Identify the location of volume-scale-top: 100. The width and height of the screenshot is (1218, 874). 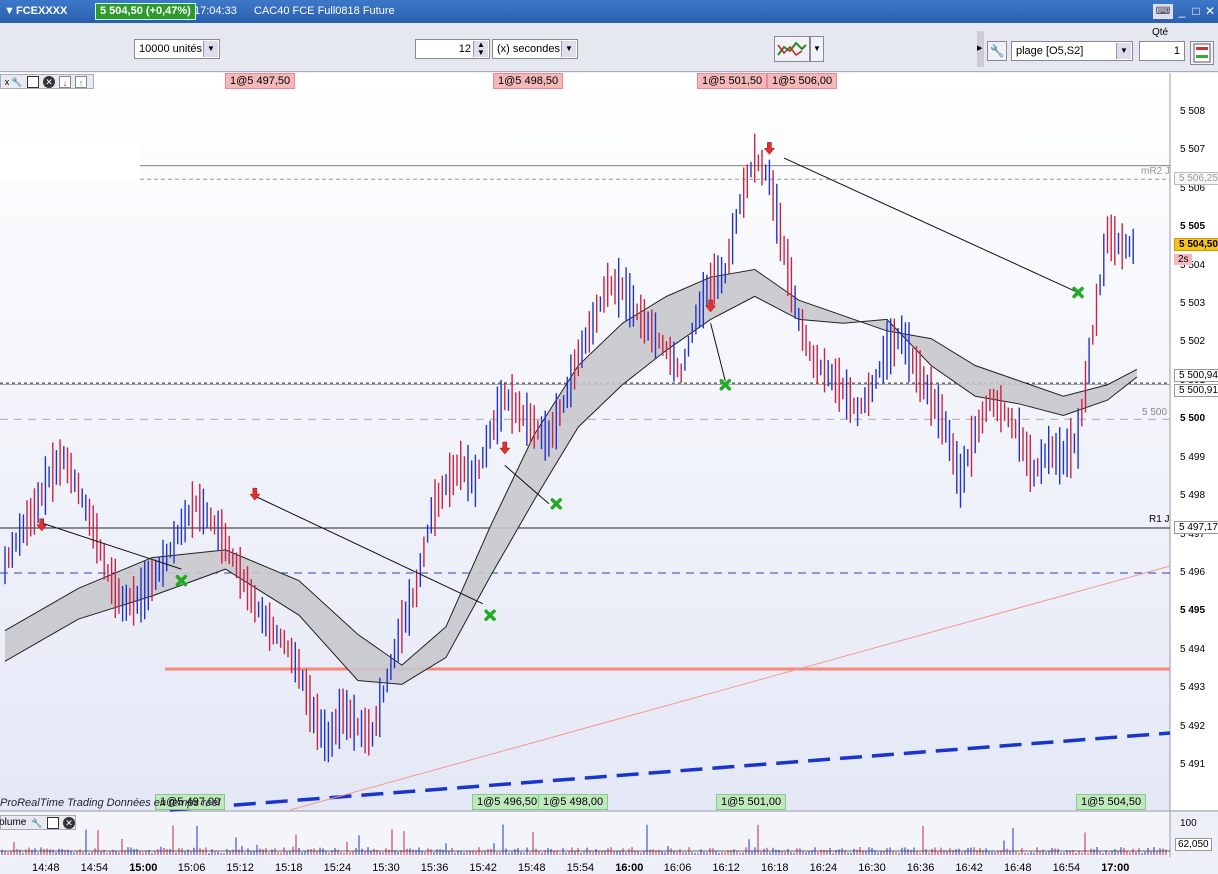
(1188, 823).